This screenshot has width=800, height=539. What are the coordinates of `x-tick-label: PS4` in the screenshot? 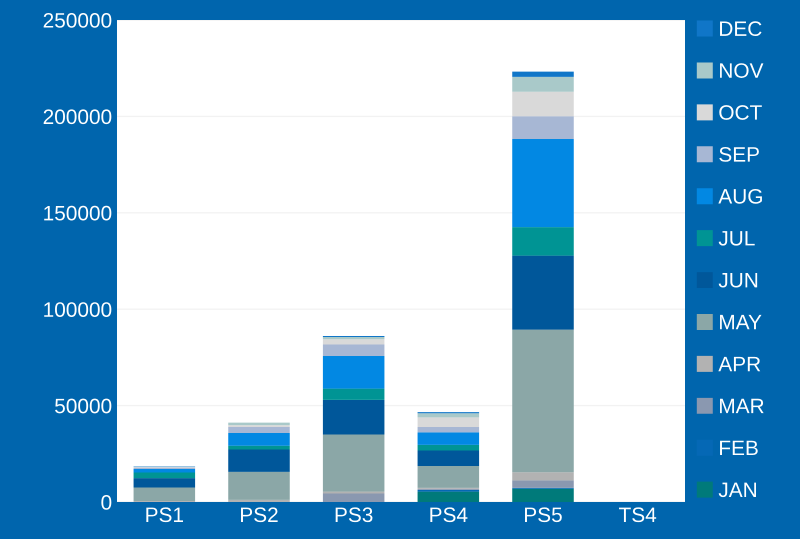 It's located at (449, 514).